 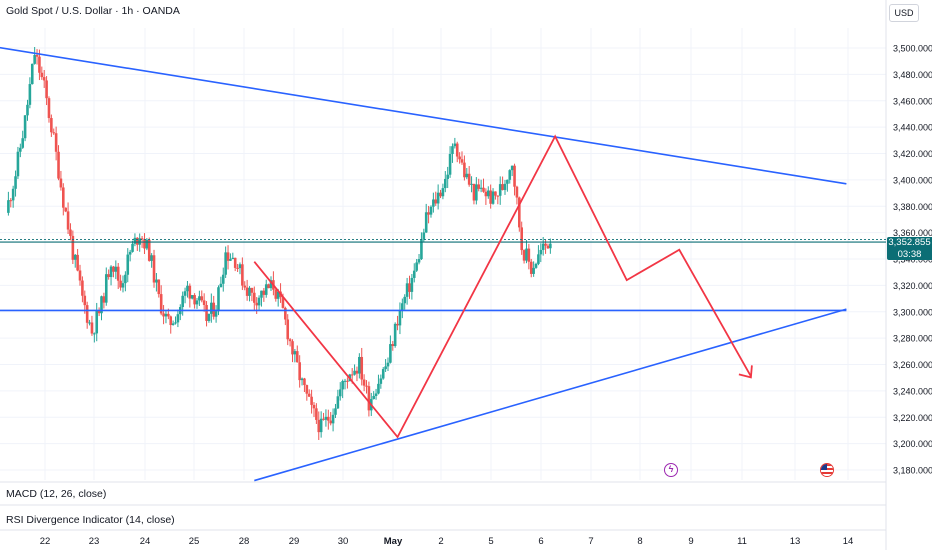 I want to click on x-tick-label: 8, so click(x=639, y=541).